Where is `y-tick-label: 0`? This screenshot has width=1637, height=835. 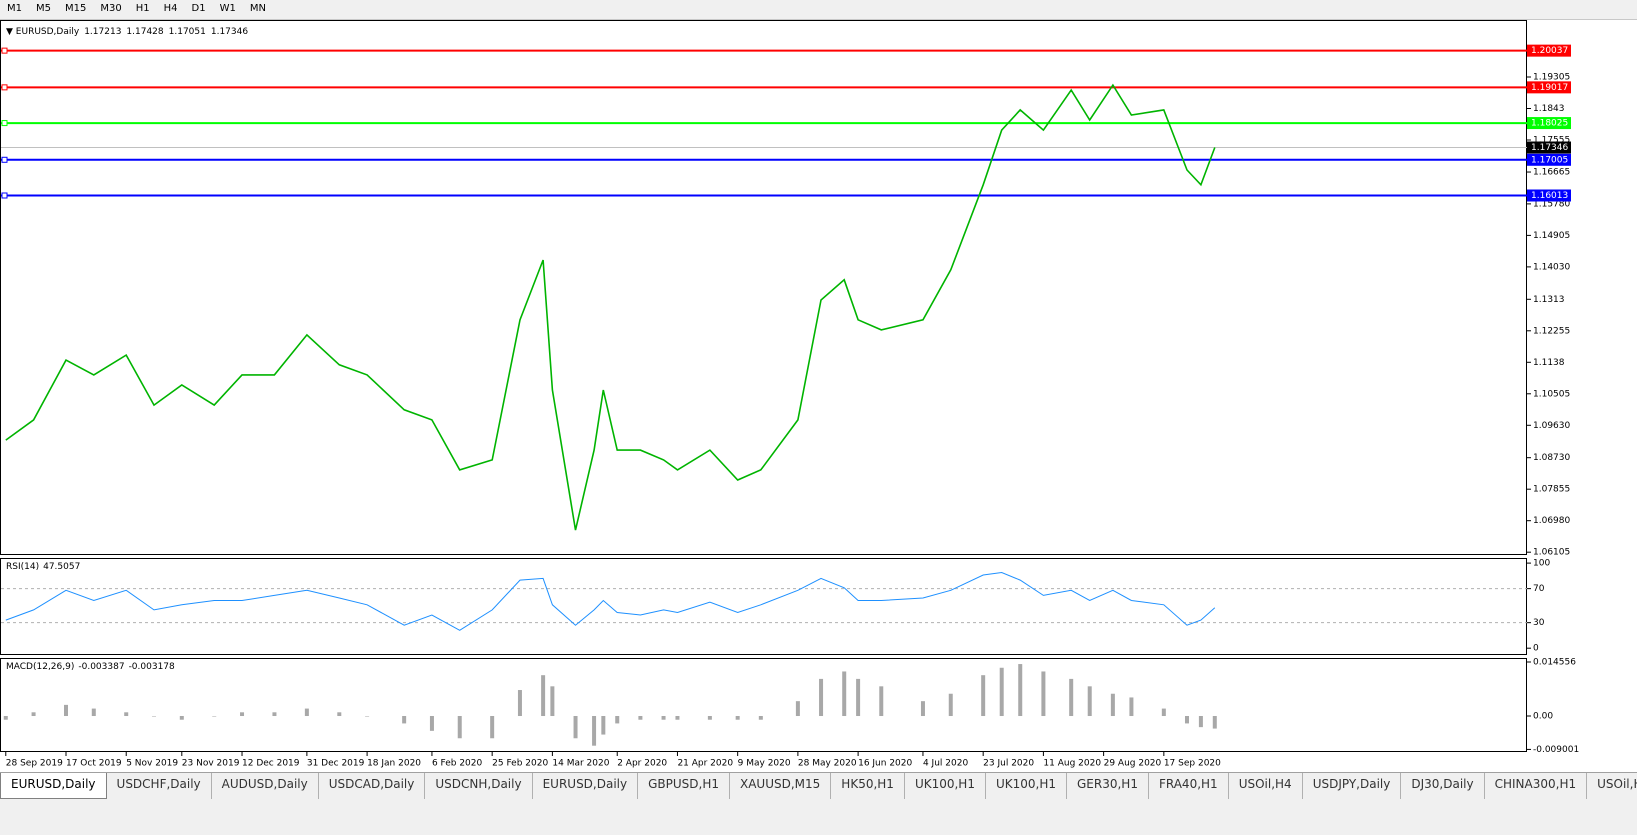
y-tick-label: 0 is located at coordinates (1536, 649).